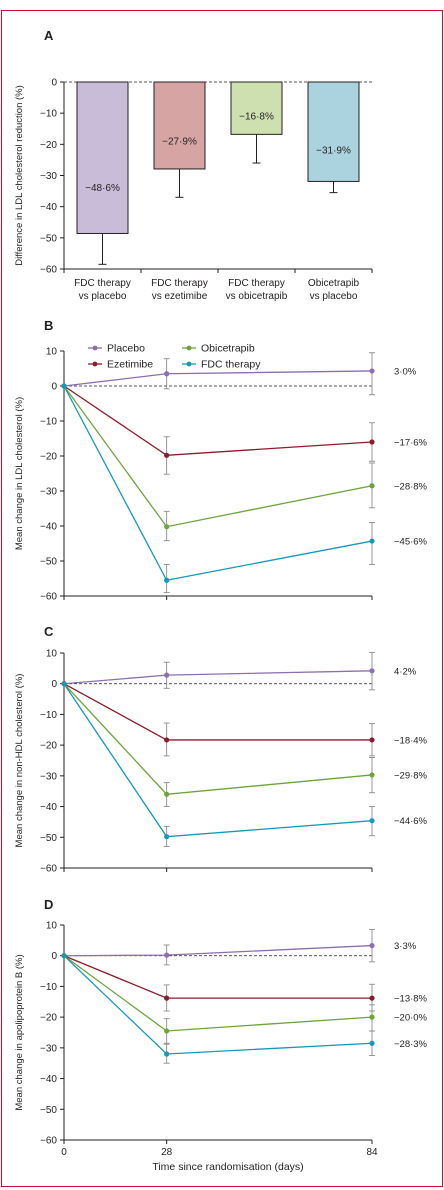 Image resolution: width=444 pixels, height=1190 pixels. Describe the element at coordinates (333, 151) in the screenshot. I see `bar-value-label: −31·9%` at that location.